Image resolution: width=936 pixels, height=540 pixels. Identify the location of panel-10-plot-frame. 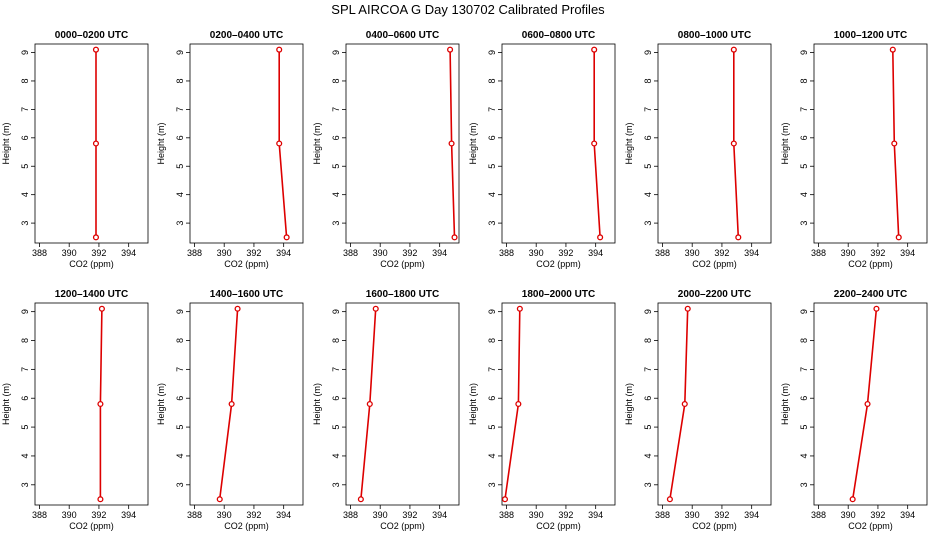
(558, 404).